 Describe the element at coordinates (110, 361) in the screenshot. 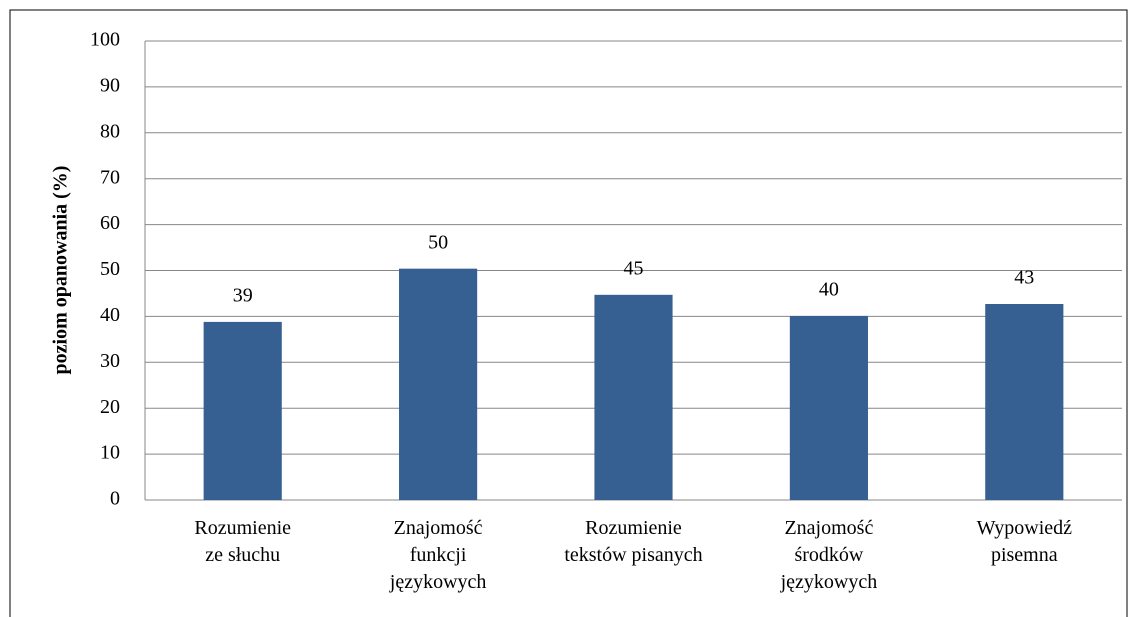

I see `y-tick-label: 30` at that location.